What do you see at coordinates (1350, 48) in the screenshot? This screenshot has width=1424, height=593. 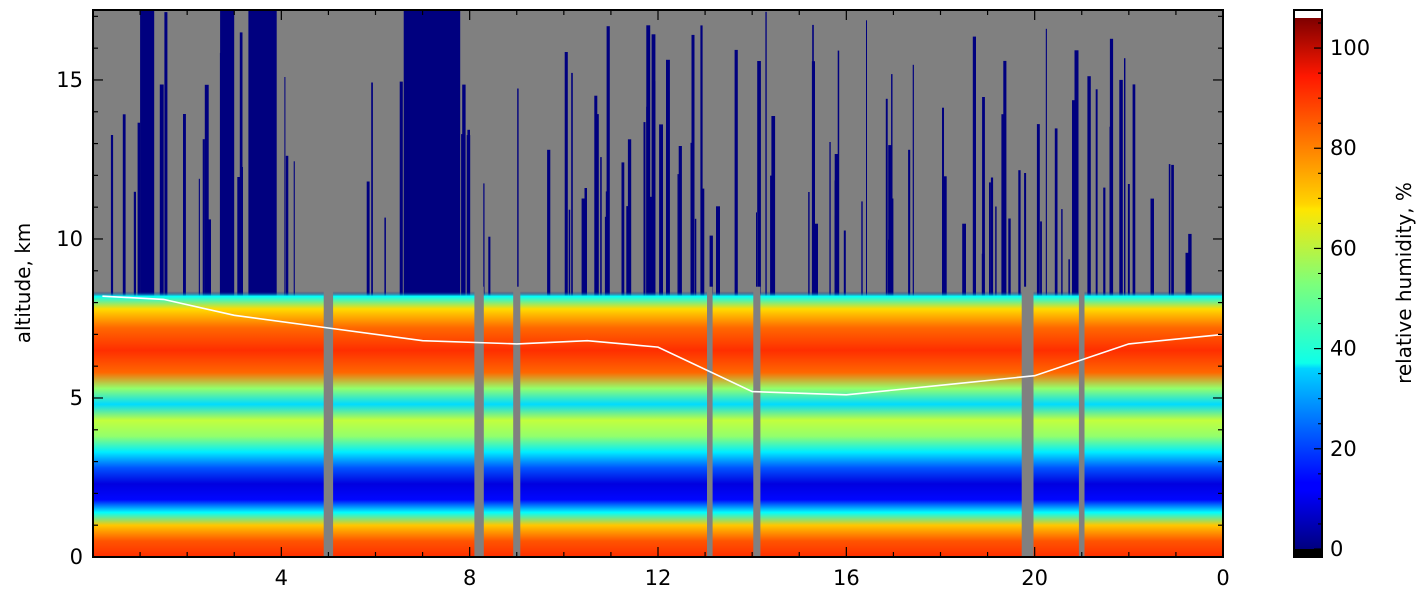 I see `colorbar-tick-label: 100` at bounding box center [1350, 48].